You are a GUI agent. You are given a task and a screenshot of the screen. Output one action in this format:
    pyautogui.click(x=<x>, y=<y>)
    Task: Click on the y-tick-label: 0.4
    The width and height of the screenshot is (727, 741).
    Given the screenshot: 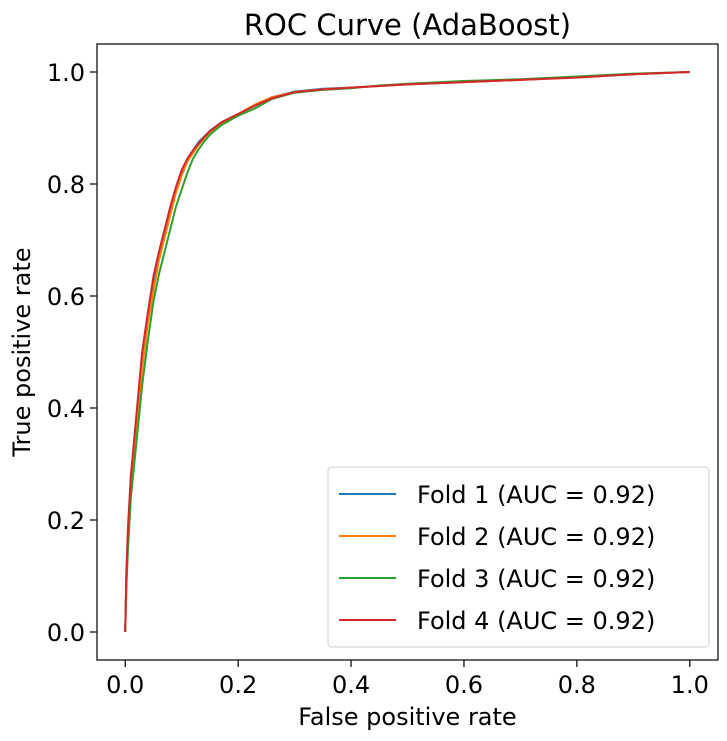 What is the action you would take?
    pyautogui.click(x=66, y=409)
    